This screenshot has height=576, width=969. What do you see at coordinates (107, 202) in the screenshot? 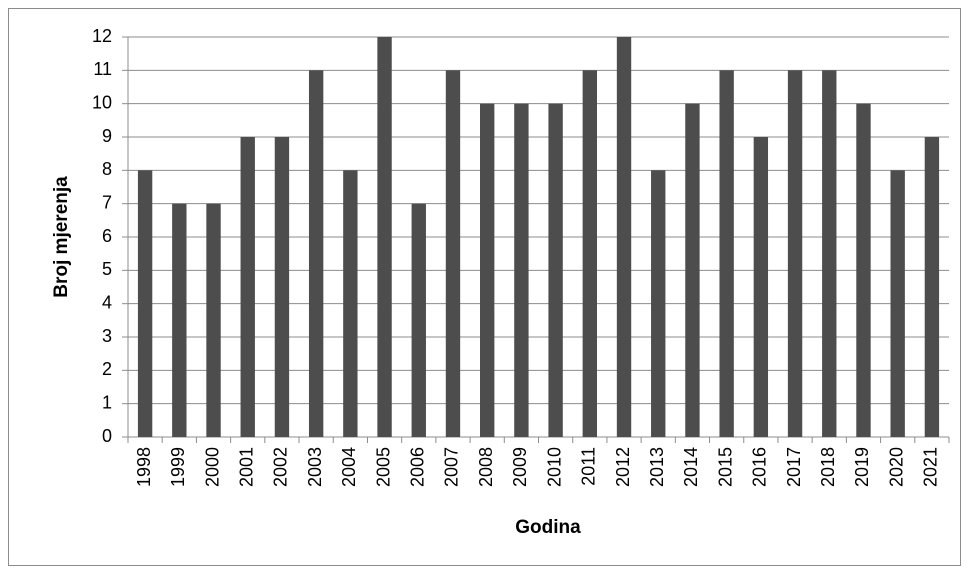
I see `y-tick-label: 7` at bounding box center [107, 202].